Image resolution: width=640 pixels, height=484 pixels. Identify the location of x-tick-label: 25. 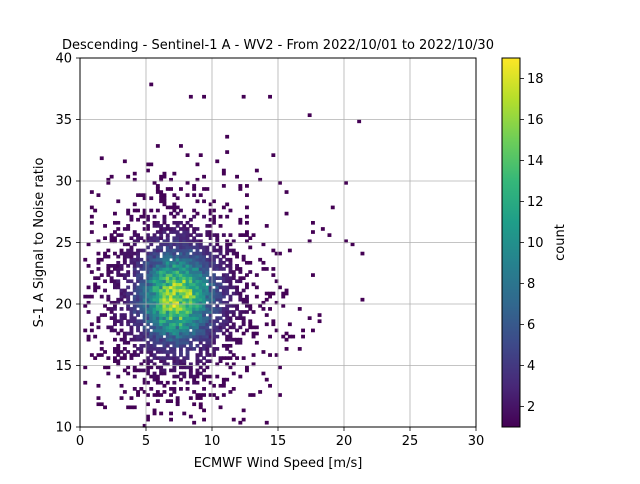
(410, 441).